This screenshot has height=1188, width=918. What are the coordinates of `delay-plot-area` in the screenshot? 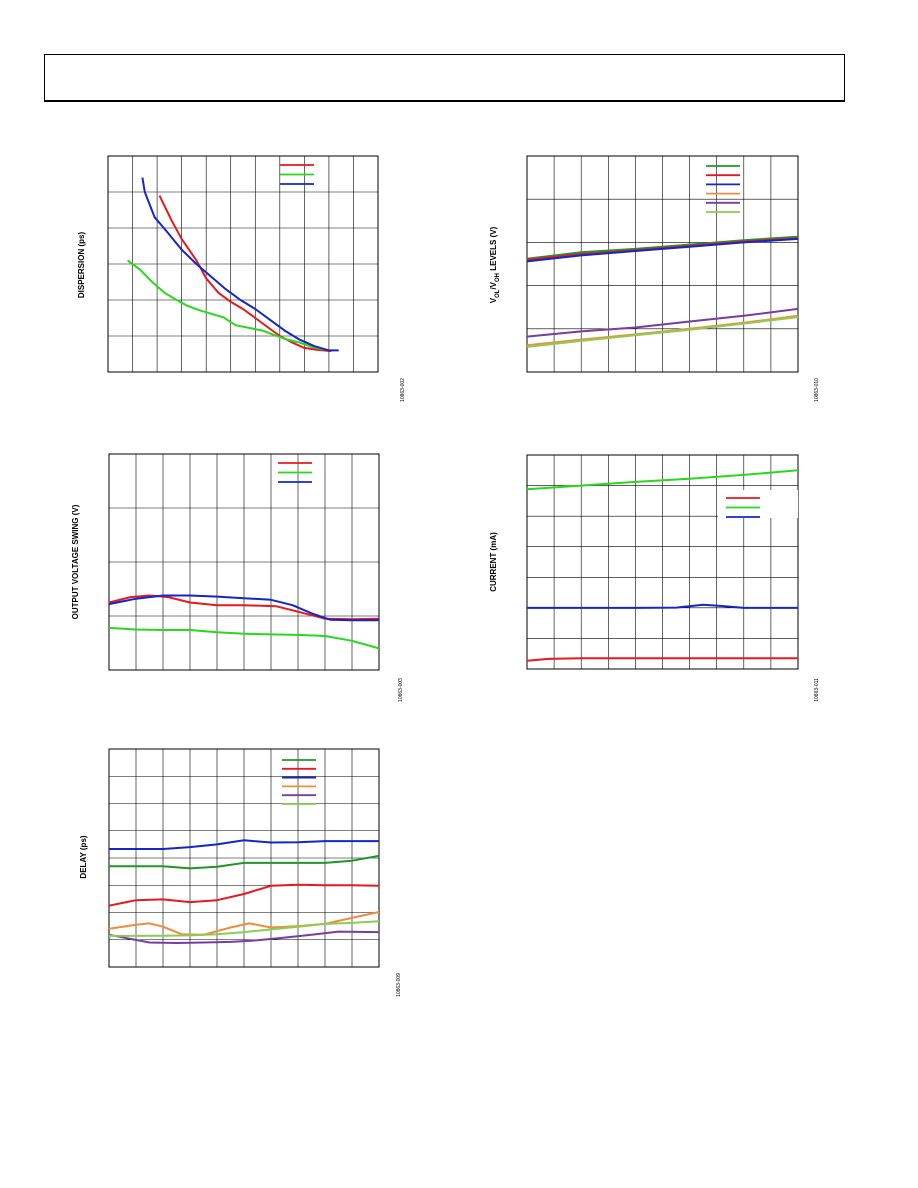 It's located at (244, 858).